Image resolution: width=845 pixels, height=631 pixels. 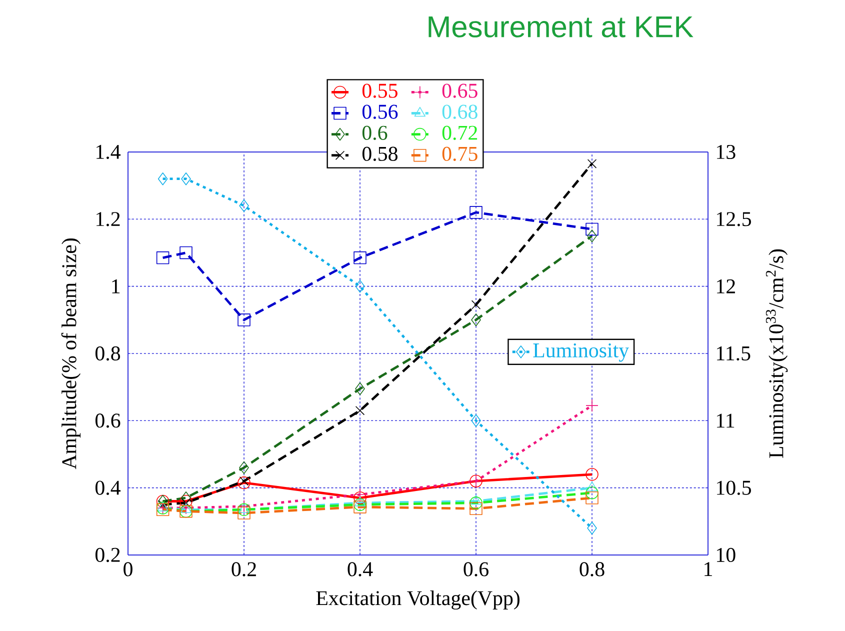 What do you see at coordinates (725, 421) in the screenshot?
I see `y2-tick-label: 11` at bounding box center [725, 421].